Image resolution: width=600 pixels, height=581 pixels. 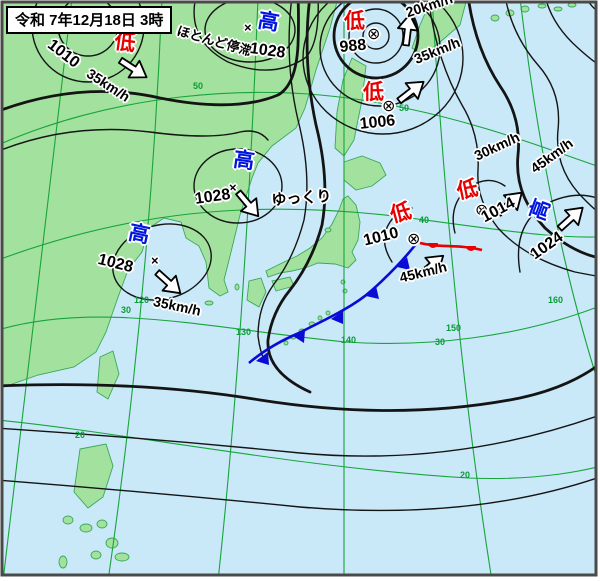 What do you see at coordinates (133, 67) in the screenshot?
I see `motion-arrow-nw-low` at bounding box center [133, 67].